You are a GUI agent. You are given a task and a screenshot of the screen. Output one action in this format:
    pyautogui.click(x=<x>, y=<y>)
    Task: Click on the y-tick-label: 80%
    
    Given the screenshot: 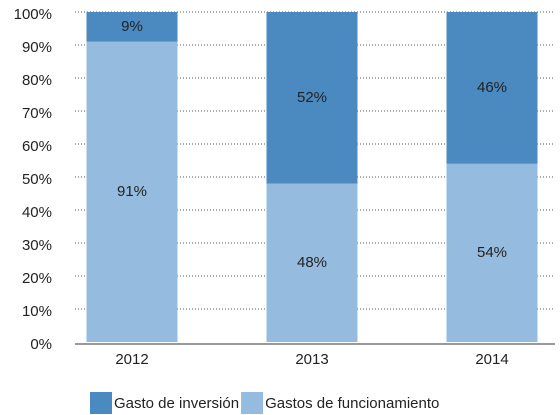 What is the action you would take?
    pyautogui.click(x=37, y=80)
    